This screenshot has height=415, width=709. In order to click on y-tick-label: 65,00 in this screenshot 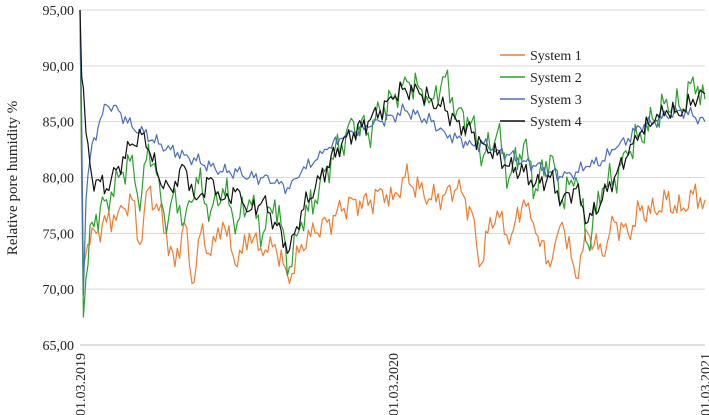, I will do `click(59, 346)`.